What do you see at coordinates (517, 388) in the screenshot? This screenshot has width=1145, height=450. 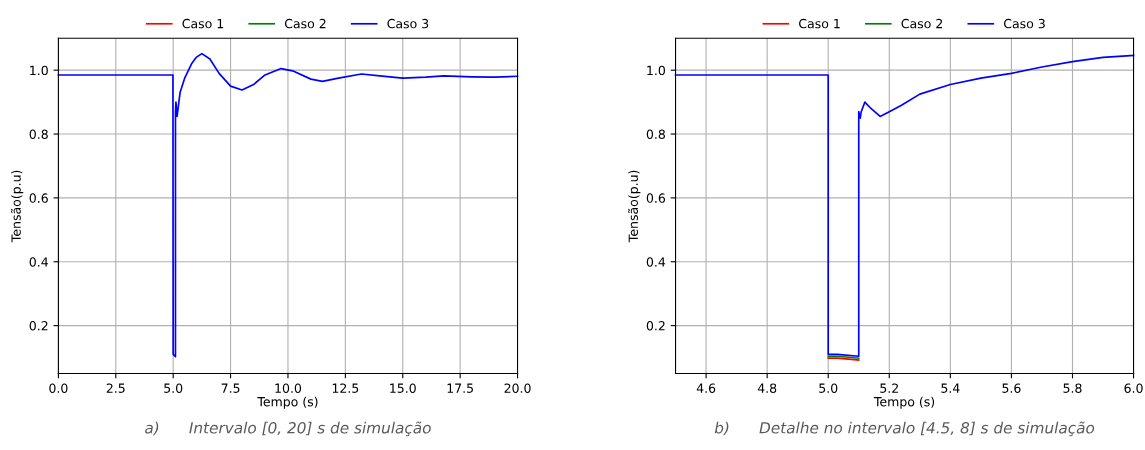 I see `x-tick-label: 20.0` at bounding box center [517, 388].